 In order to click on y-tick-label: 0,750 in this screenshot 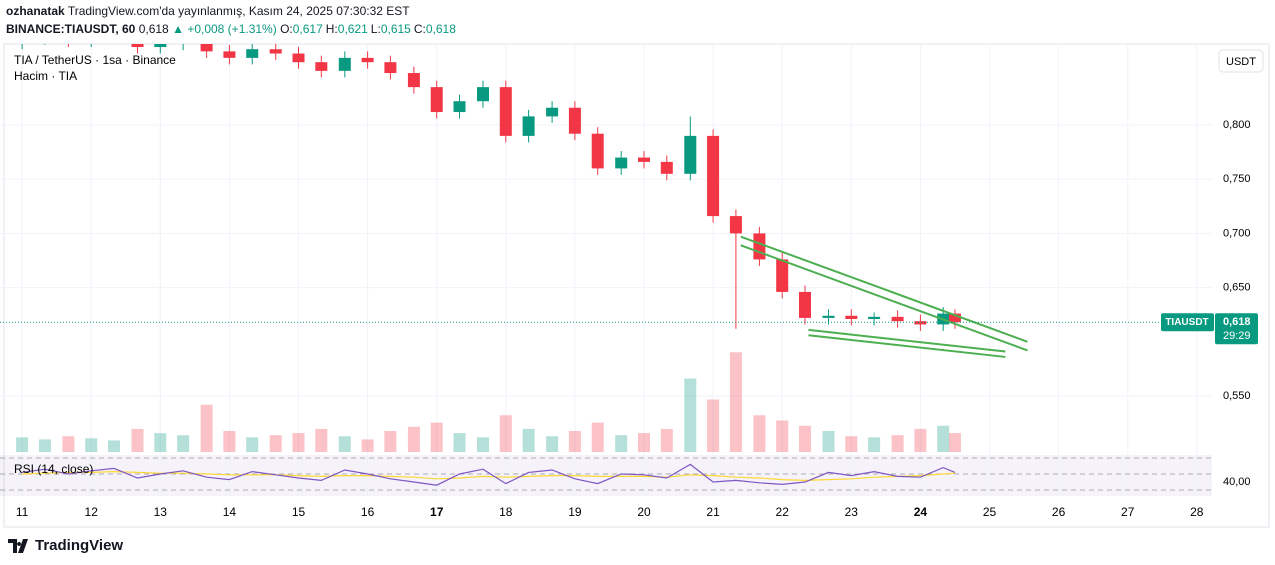, I will do `click(1237, 179)`.